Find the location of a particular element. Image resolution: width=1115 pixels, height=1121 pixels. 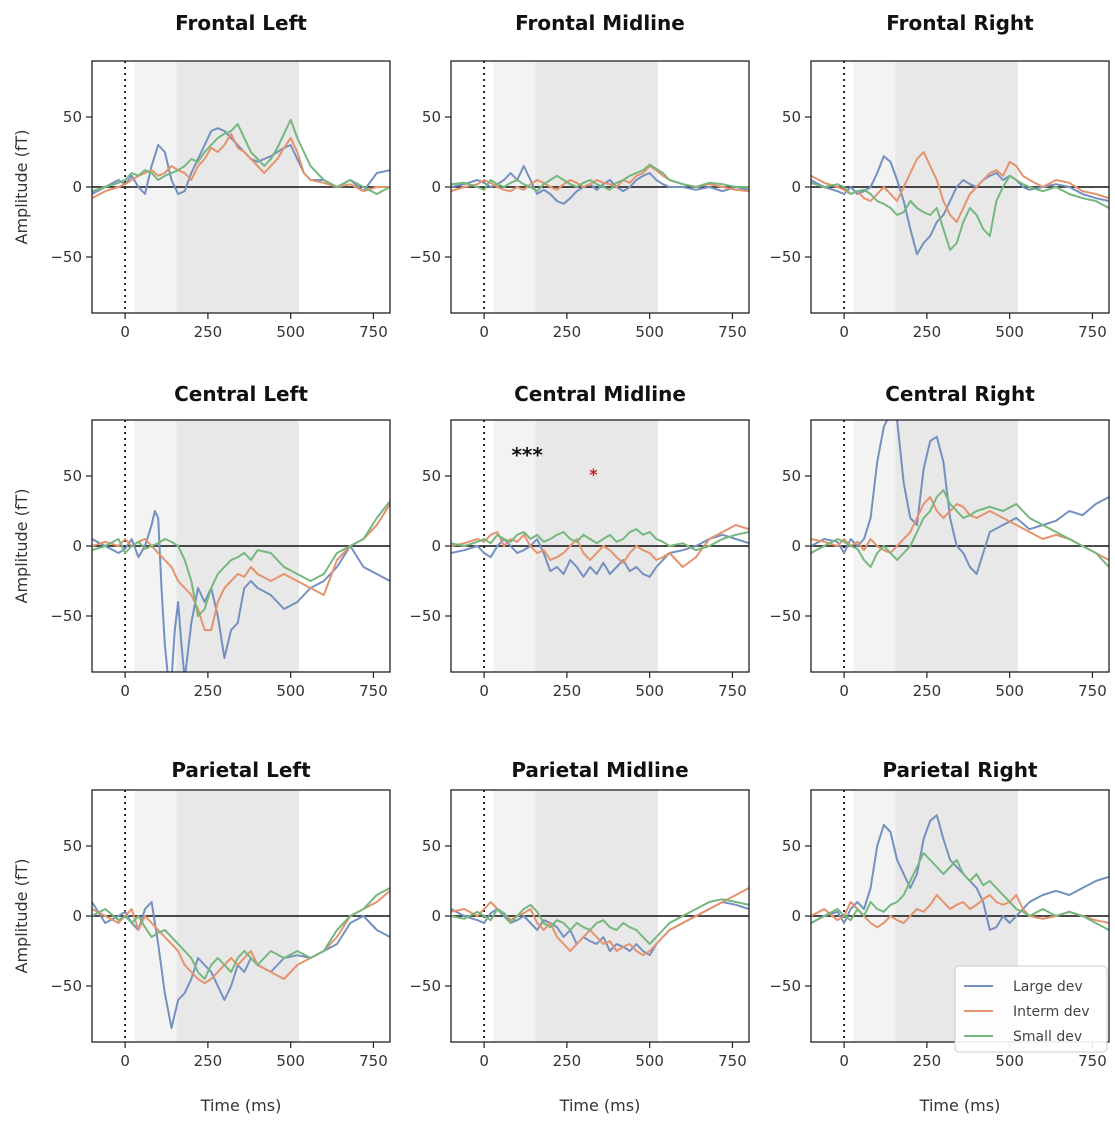

legend-box is located at coordinates (1031, 1009).